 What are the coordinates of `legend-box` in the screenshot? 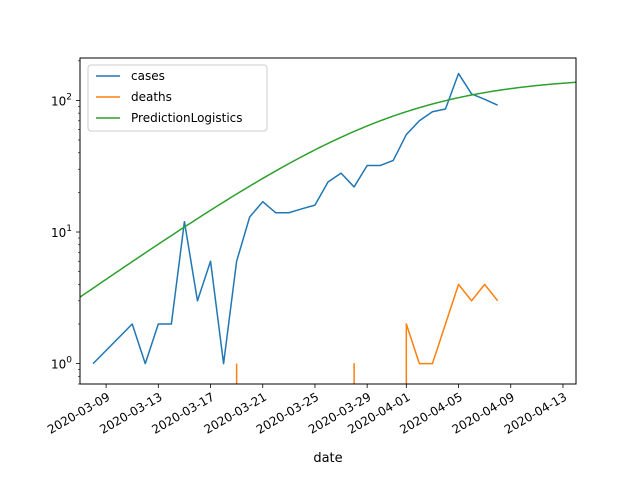 It's located at (177, 98).